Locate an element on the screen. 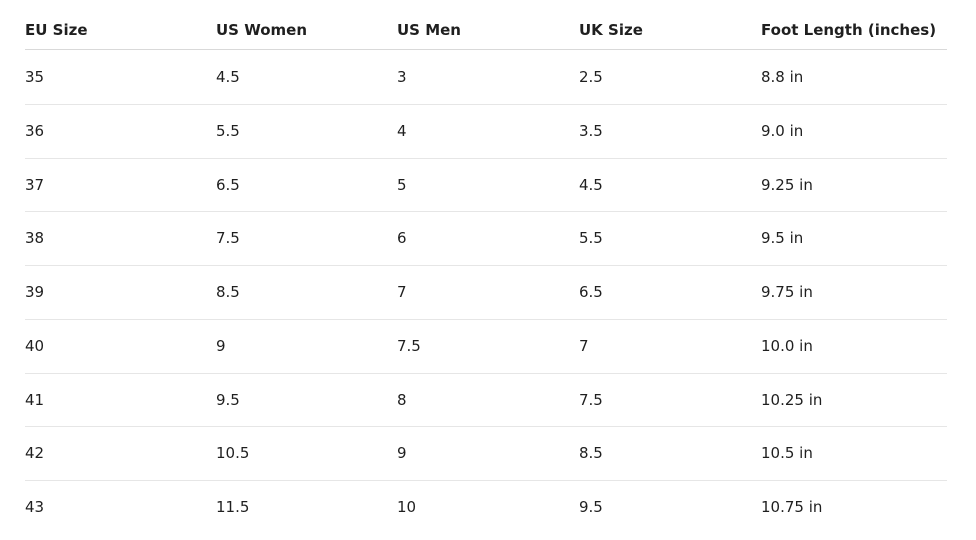  table-cell: 2.5 is located at coordinates (591, 77).